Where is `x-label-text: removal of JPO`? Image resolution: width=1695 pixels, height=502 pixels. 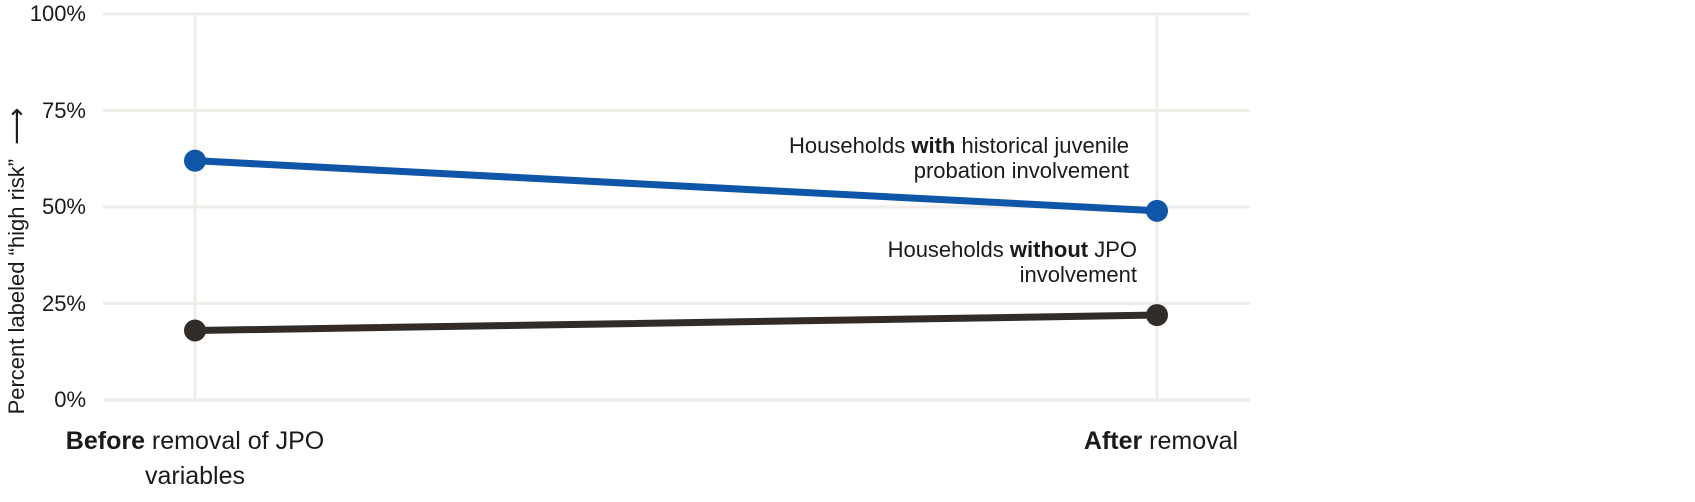 x-label-text: removal of JPO is located at coordinates (234, 441).